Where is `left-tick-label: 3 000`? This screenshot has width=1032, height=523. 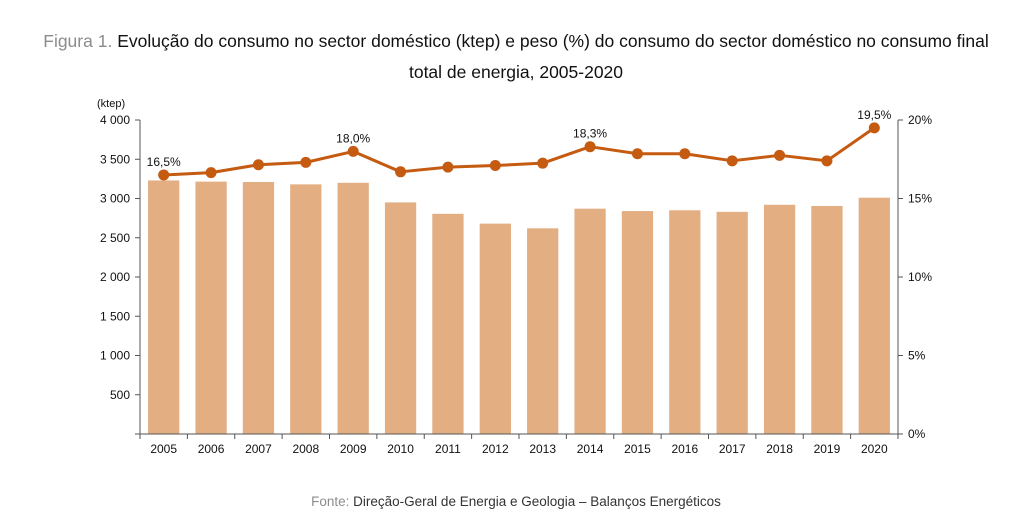 left-tick-label: 3 000 is located at coordinates (115, 199).